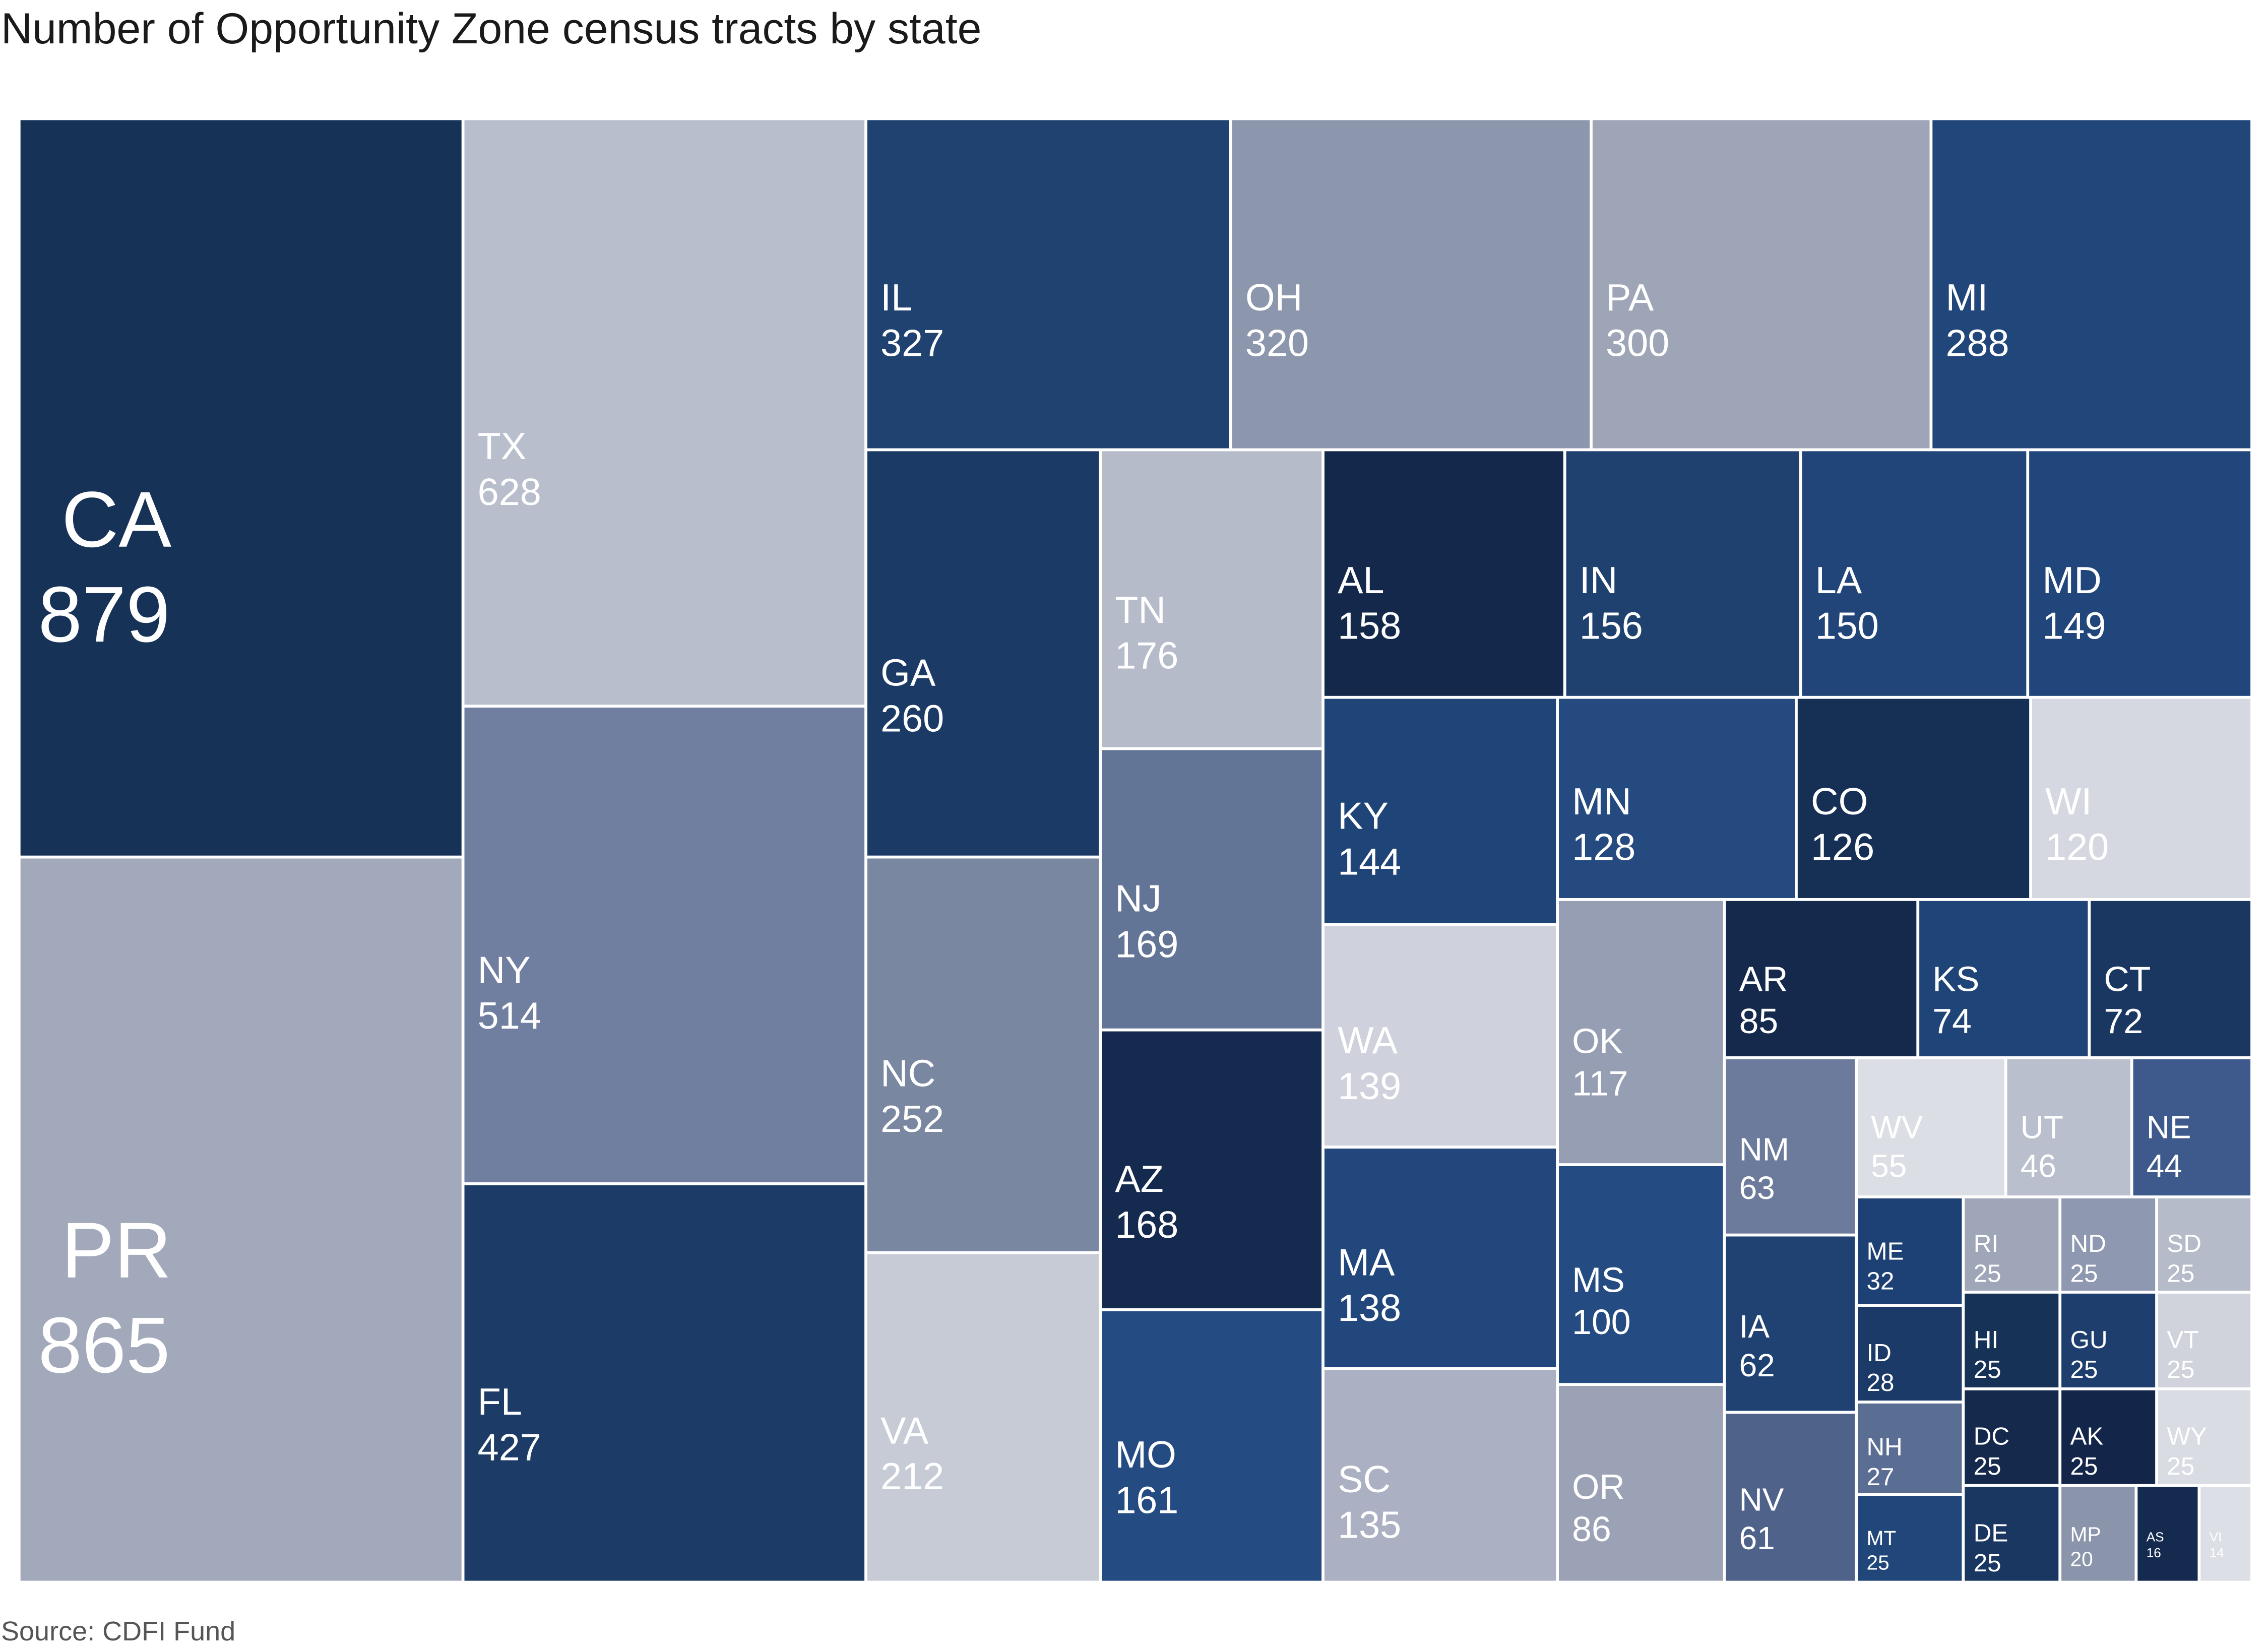 The height and width of the screenshot is (1651, 2268). I want to click on treemap-label: MT, so click(1881, 1538).